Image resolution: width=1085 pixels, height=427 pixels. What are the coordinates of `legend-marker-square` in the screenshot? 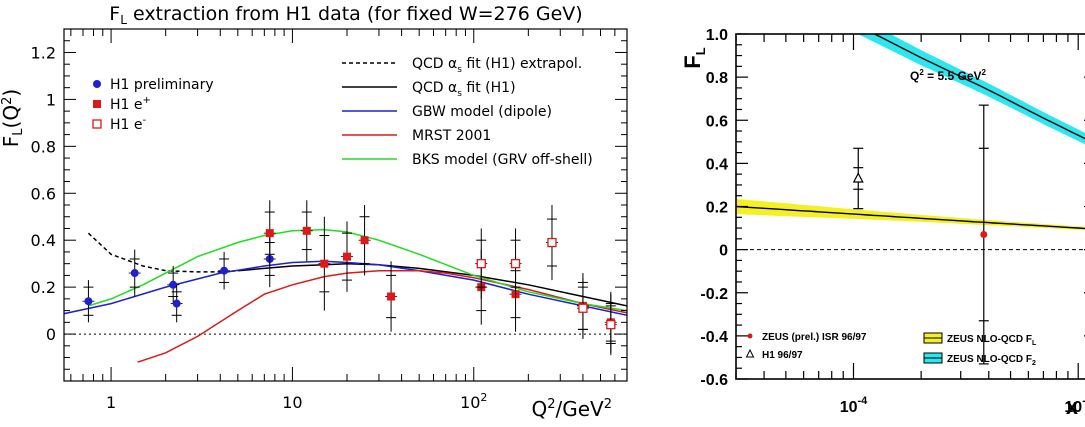 It's located at (97, 104).